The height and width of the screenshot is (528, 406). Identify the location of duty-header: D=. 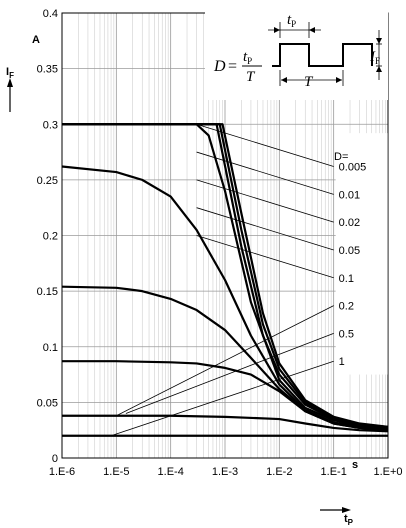
(341, 157).